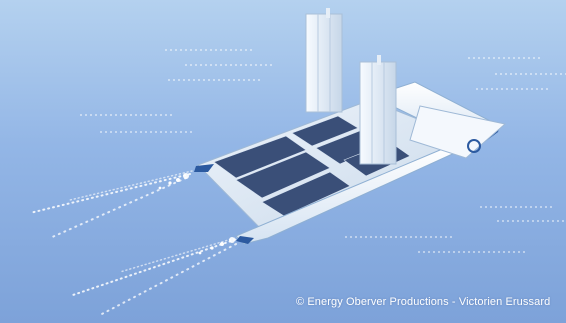 Image resolution: width=566 pixels, height=323 pixels. What do you see at coordinates (196, 214) in the screenshot?
I see `spray-burst` at bounding box center [196, 214].